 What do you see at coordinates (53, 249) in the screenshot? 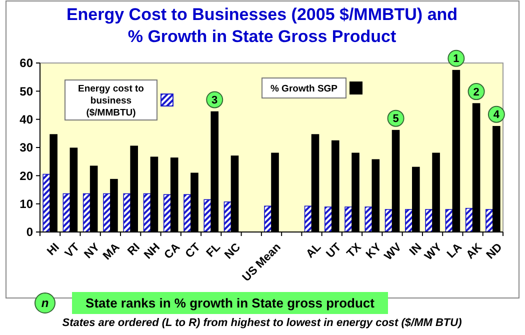
I see `x-tick-label: HI` at bounding box center [53, 249].